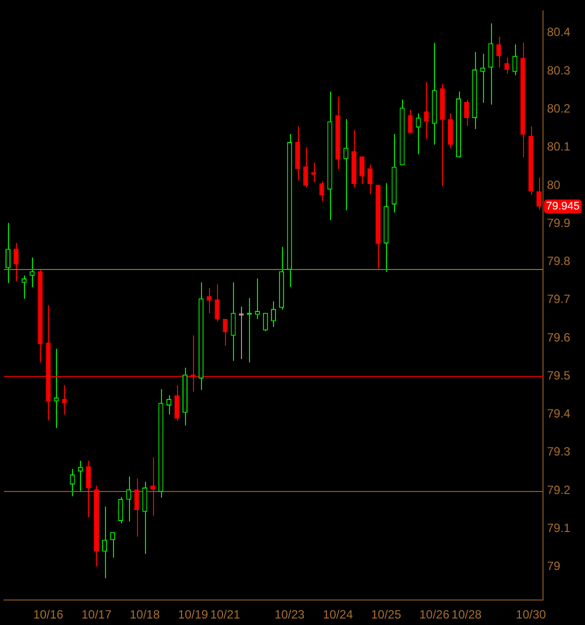  Describe the element at coordinates (289, 615) in the screenshot. I see `x-tick-label: 10/23` at that location.